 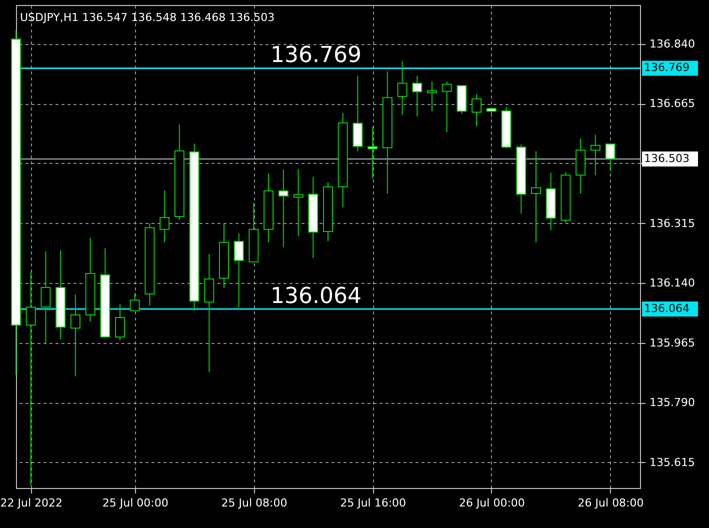 I want to click on y-tick-label: 136.140, so click(x=672, y=283).